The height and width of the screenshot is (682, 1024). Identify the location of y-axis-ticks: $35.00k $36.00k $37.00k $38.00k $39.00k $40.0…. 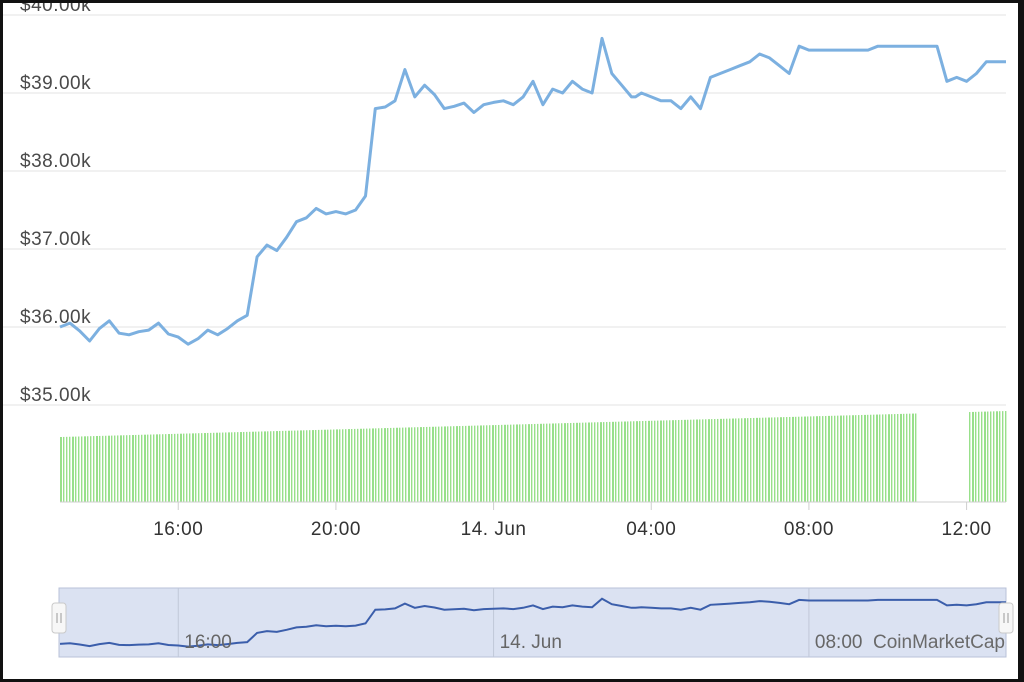
(55, 203).